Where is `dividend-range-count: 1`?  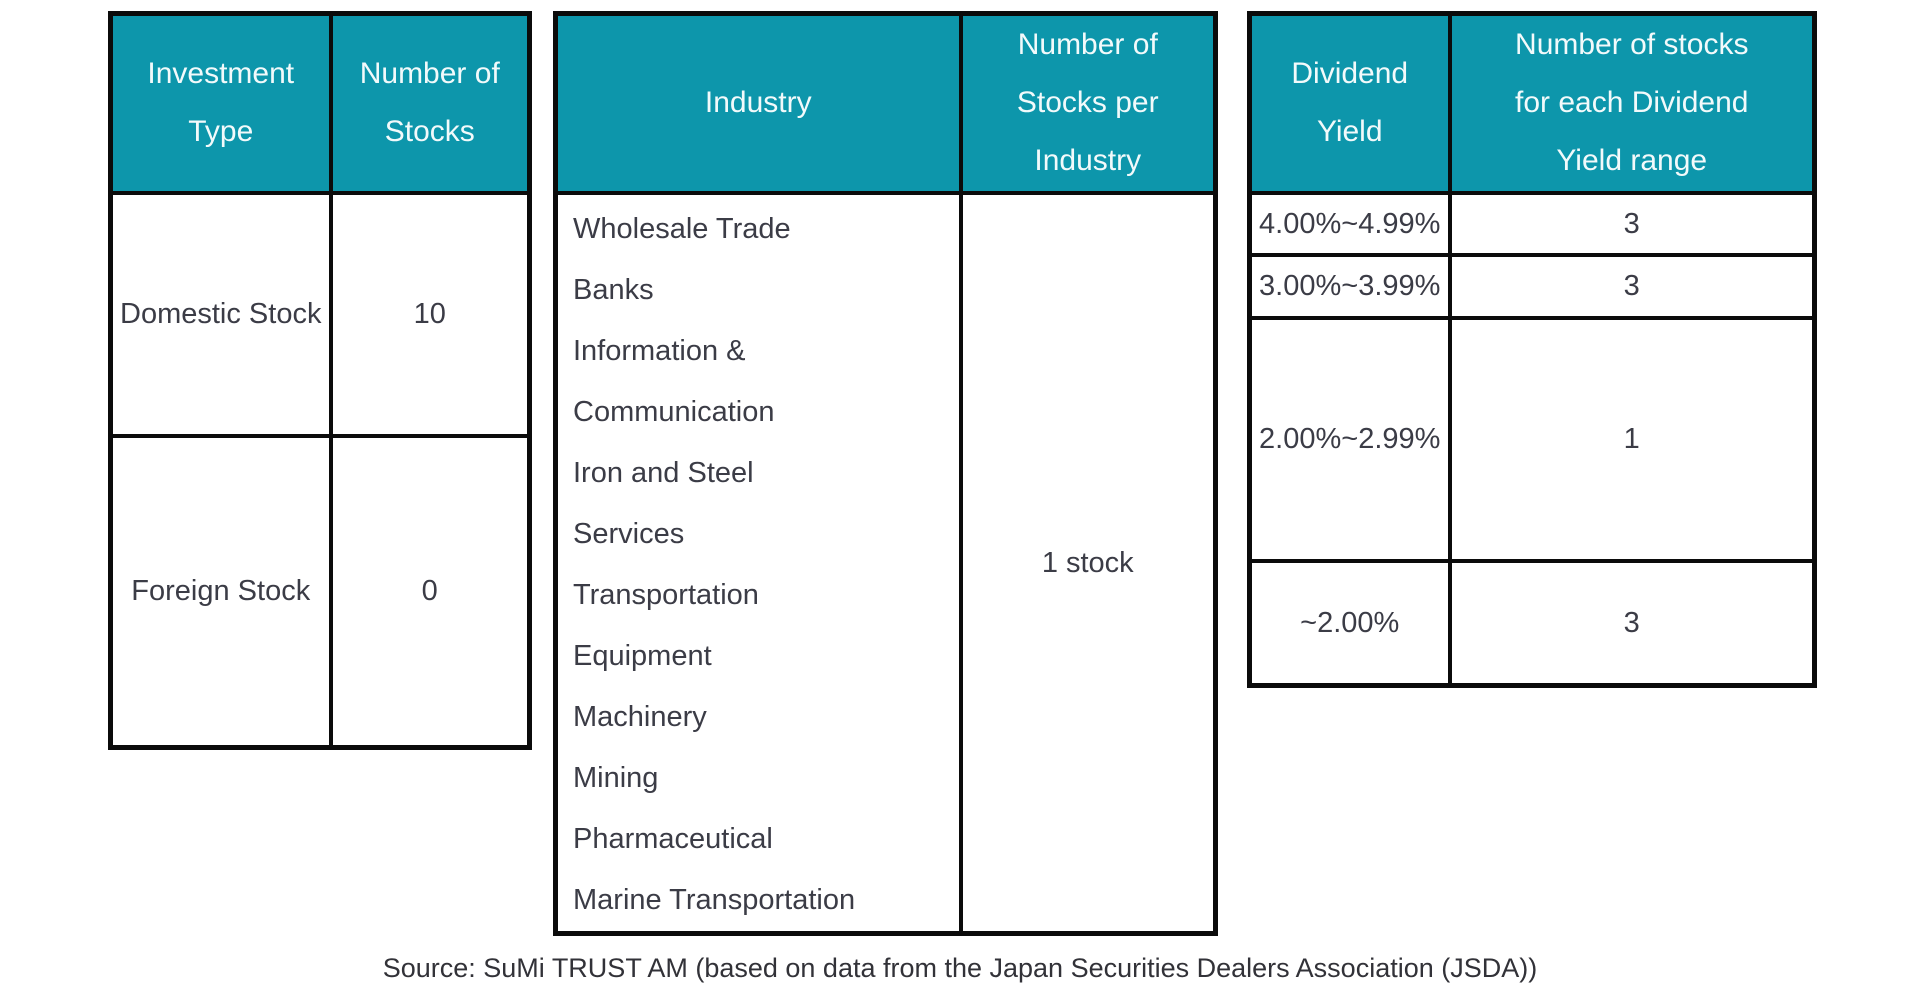 dividend-range-count: 1 is located at coordinates (1632, 439).